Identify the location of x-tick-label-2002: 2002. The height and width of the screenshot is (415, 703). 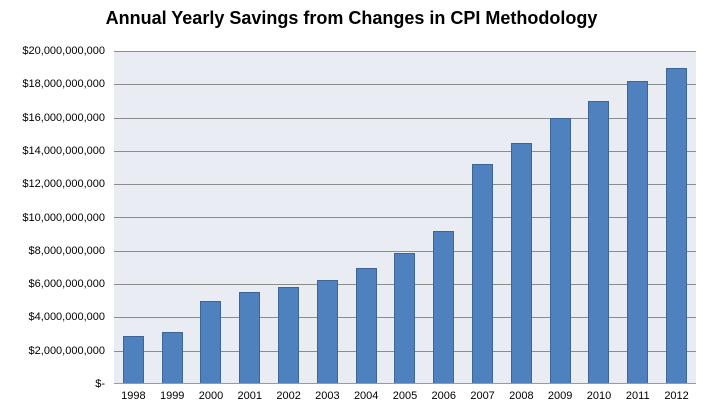
(288, 396).